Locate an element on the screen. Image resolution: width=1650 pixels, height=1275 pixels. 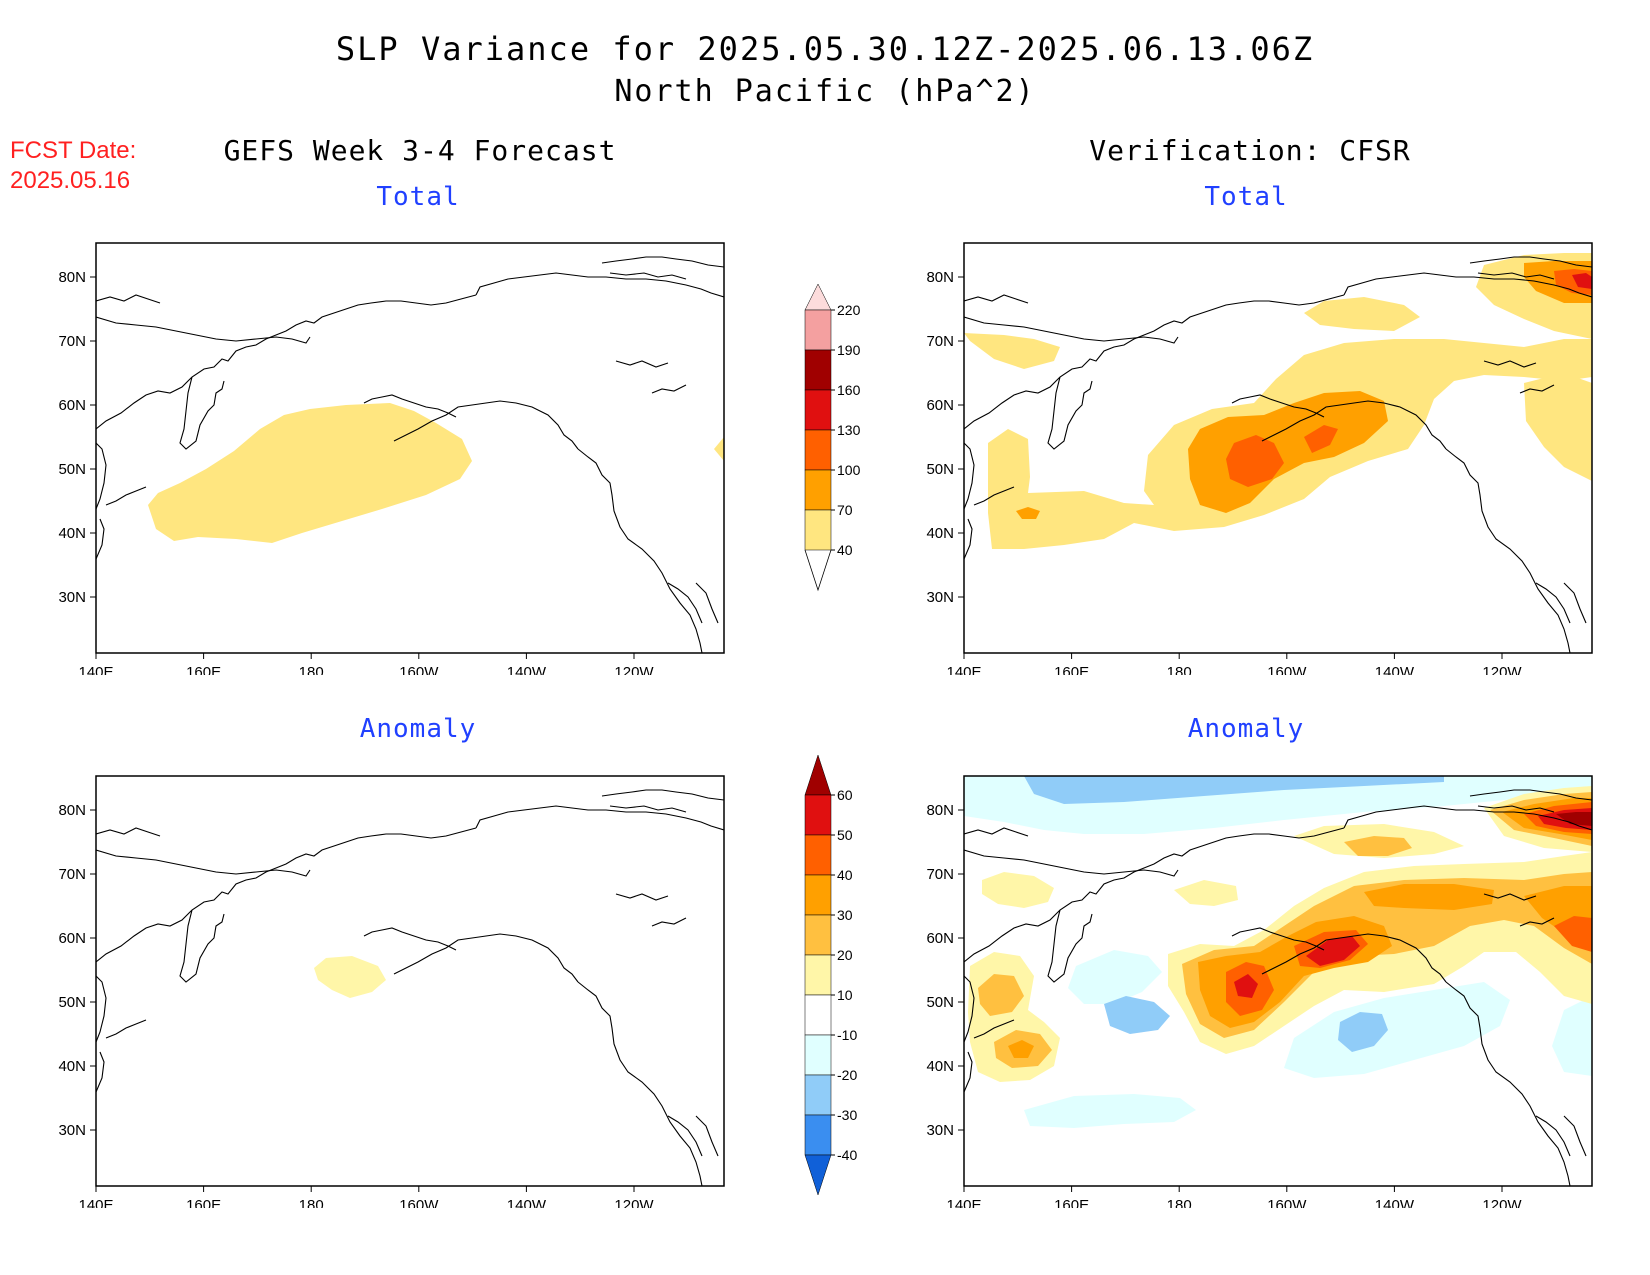
colorbar-arrow is located at coordinates (818, 570).